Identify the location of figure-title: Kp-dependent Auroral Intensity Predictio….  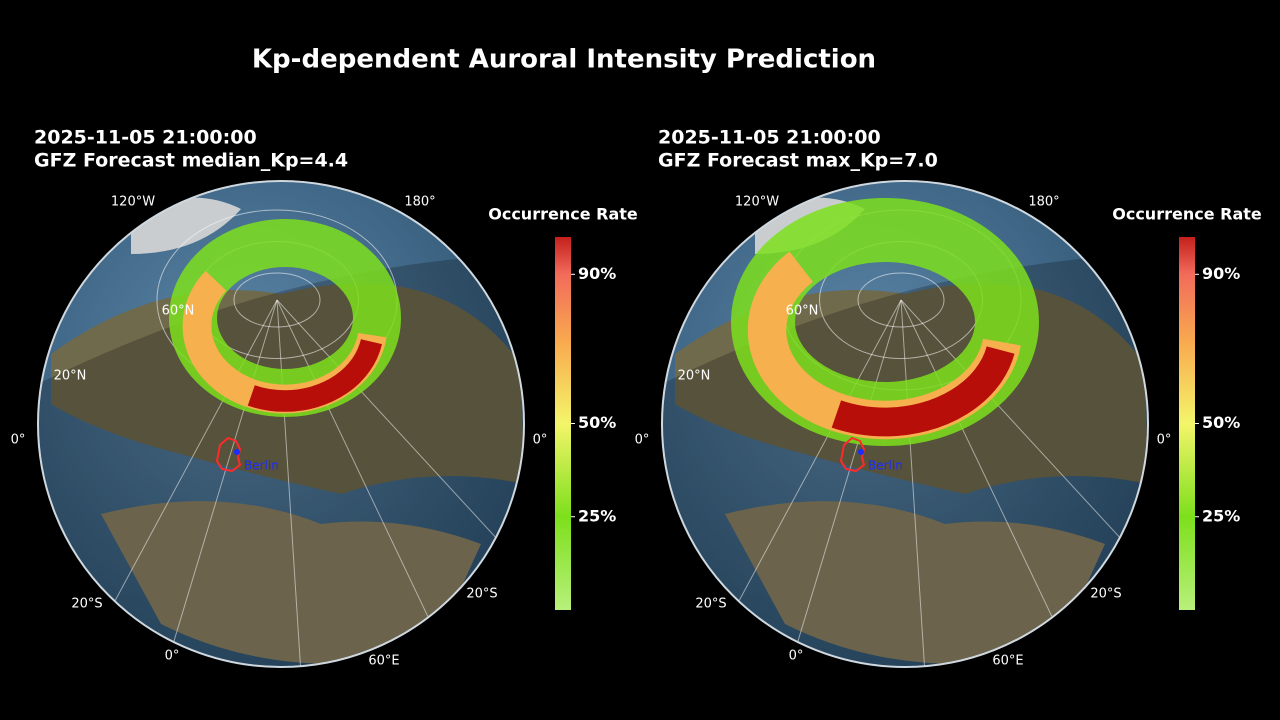
(564, 60).